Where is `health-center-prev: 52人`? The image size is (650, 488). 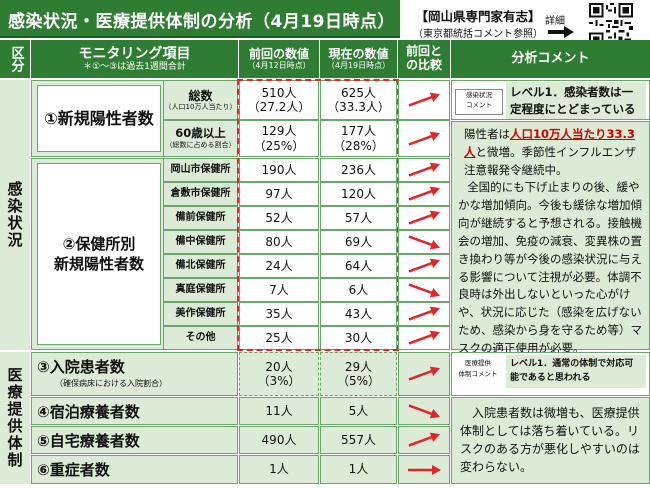 health-center-prev: 52人 is located at coordinates (279, 218).